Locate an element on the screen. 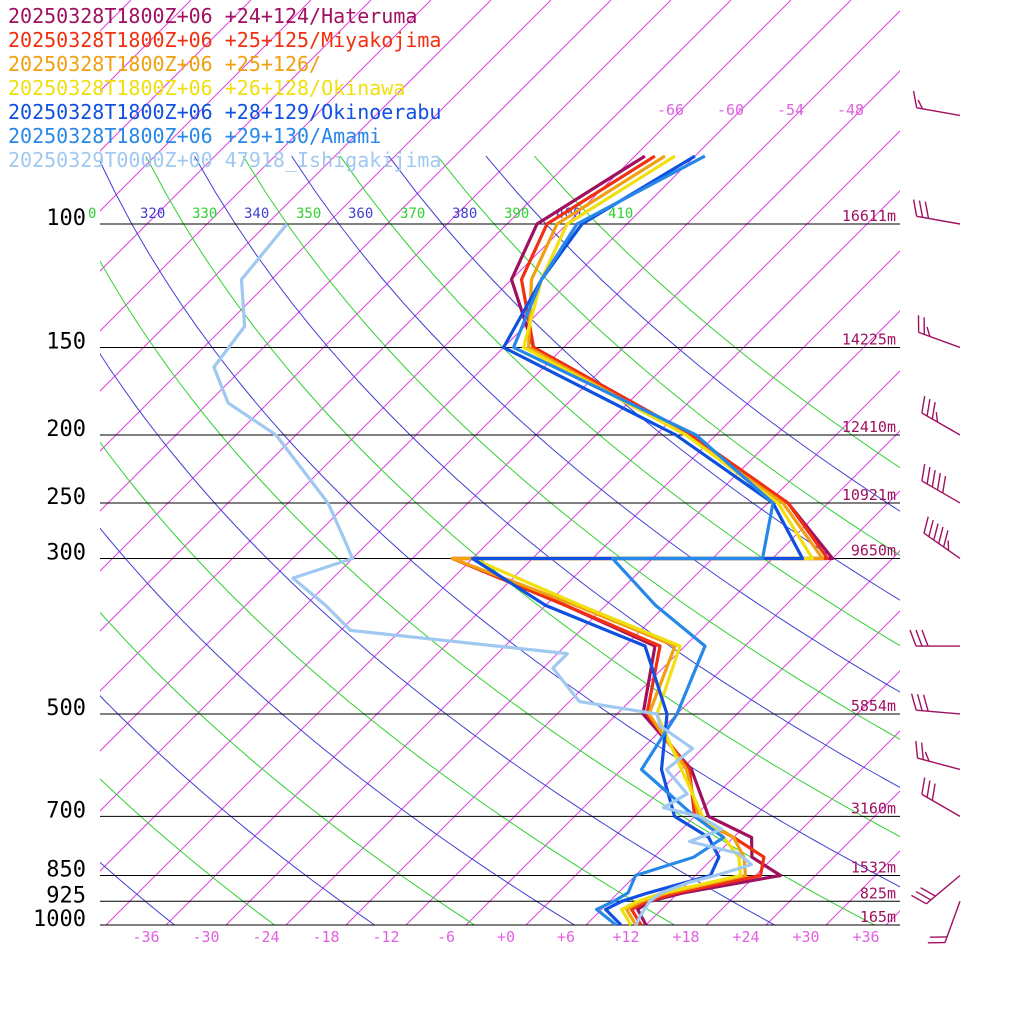 The image size is (1024, 1024). legend-item: 20250328T1800Z+06 +29+130/Amami is located at coordinates (194, 136).